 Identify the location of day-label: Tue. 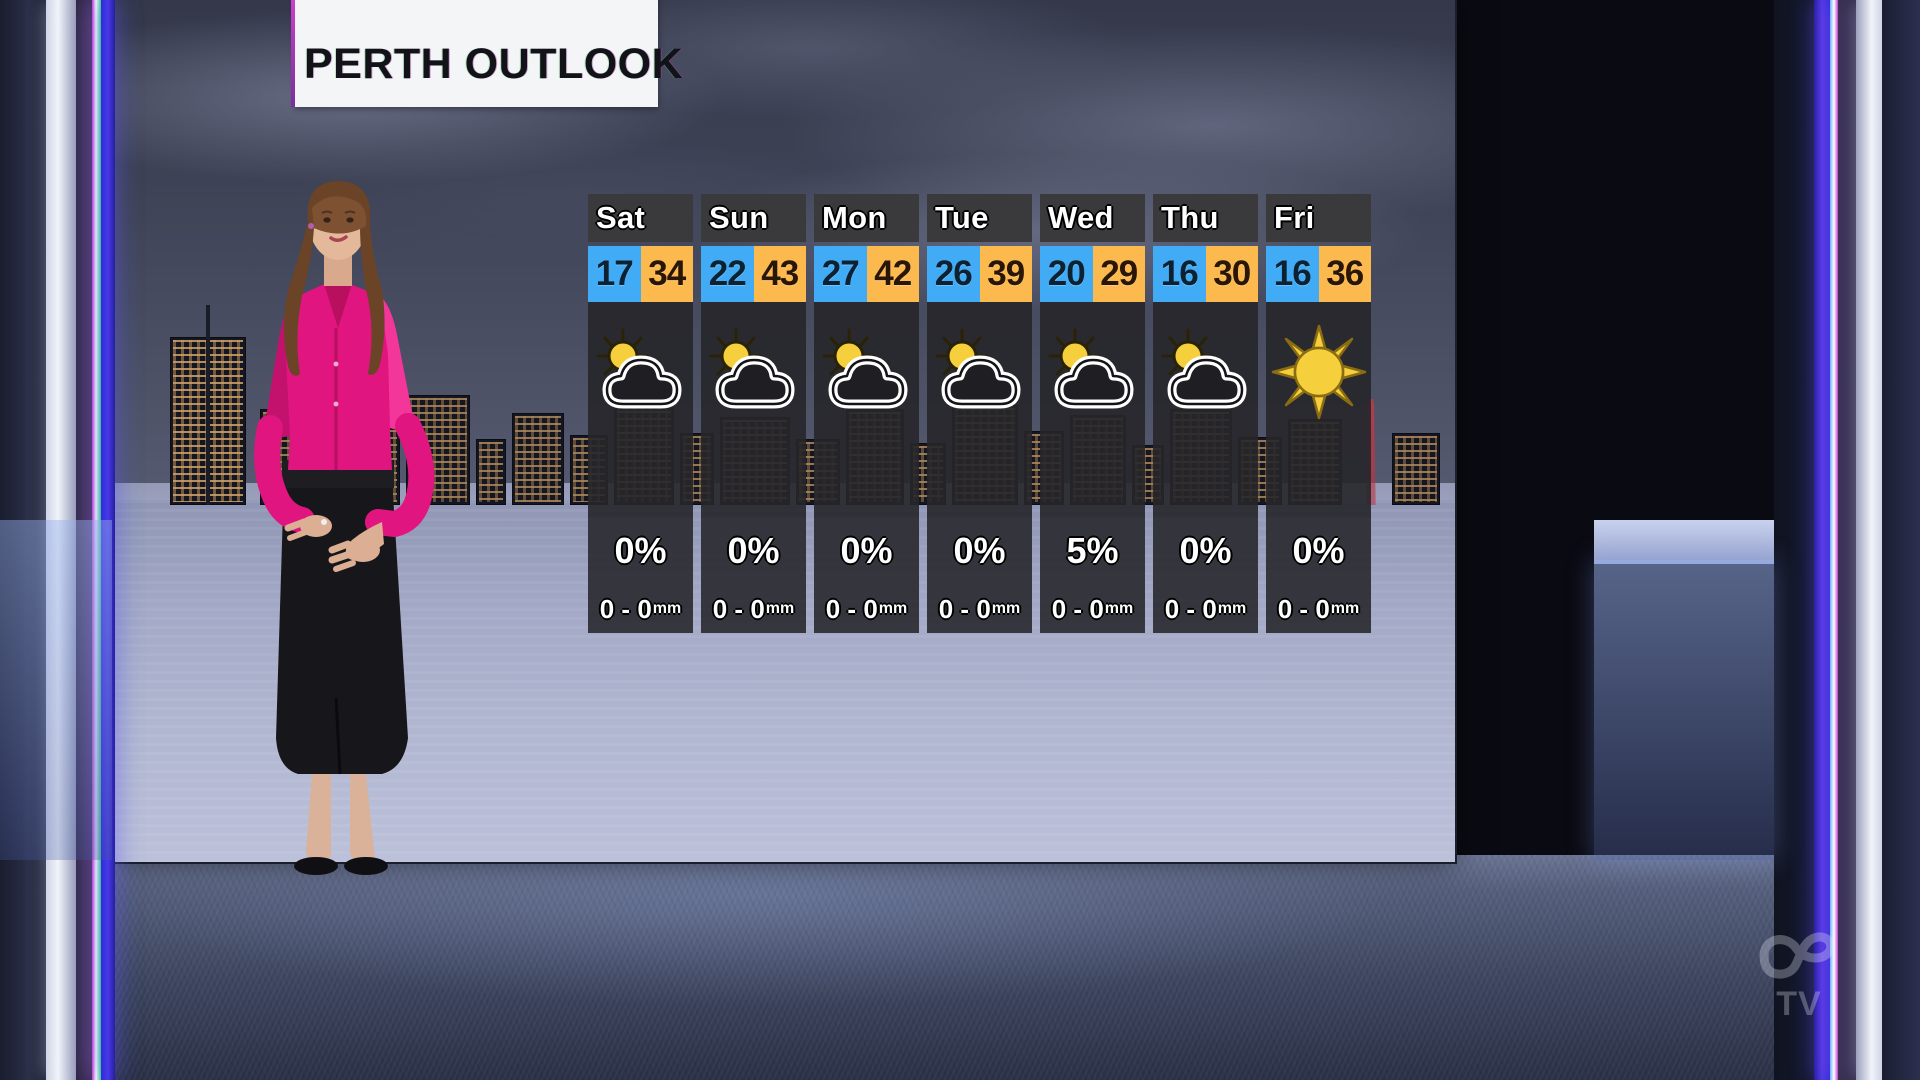
(962, 217).